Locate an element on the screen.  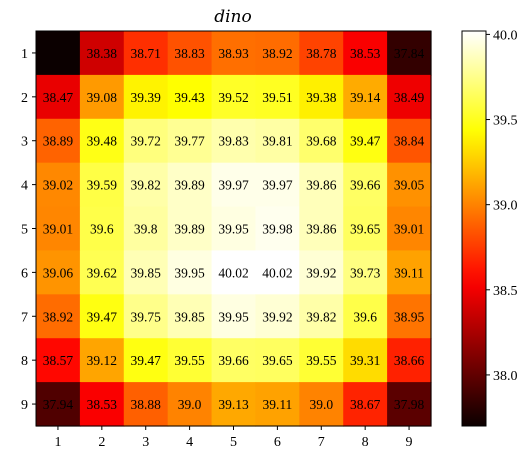
cell-value-label: 39.77 is located at coordinates (189, 141).